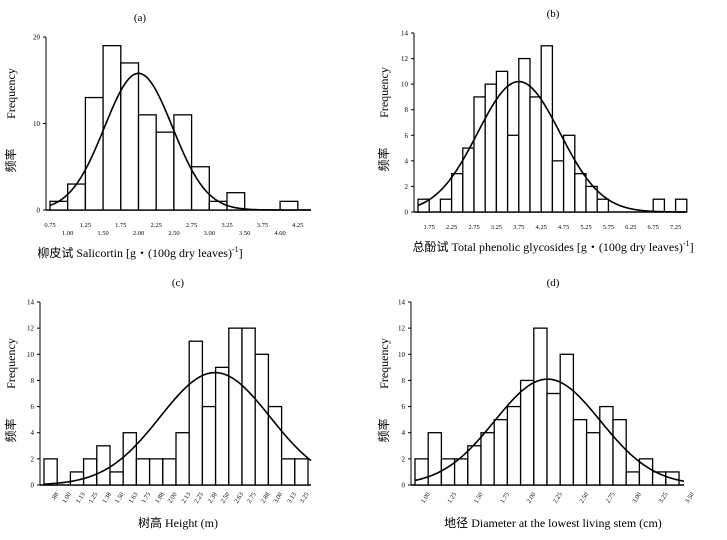 This screenshot has height=540, width=727. I want to click on panel-d-y-tick-label: 4, so click(404, 433).